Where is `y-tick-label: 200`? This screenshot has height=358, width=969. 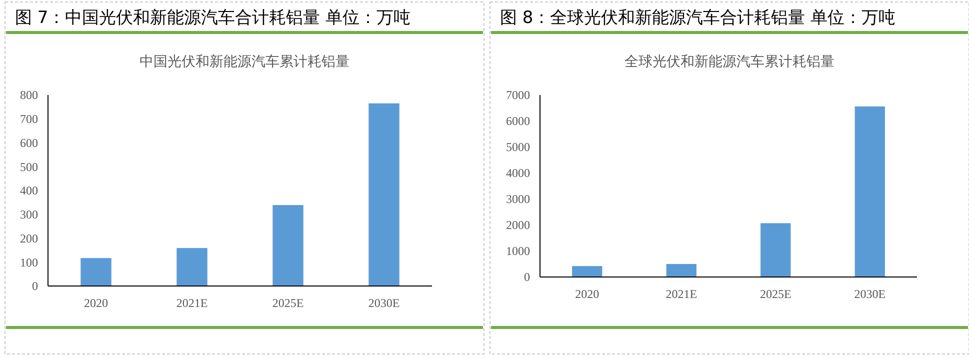
y-tick-label: 200 is located at coordinates (29, 238).